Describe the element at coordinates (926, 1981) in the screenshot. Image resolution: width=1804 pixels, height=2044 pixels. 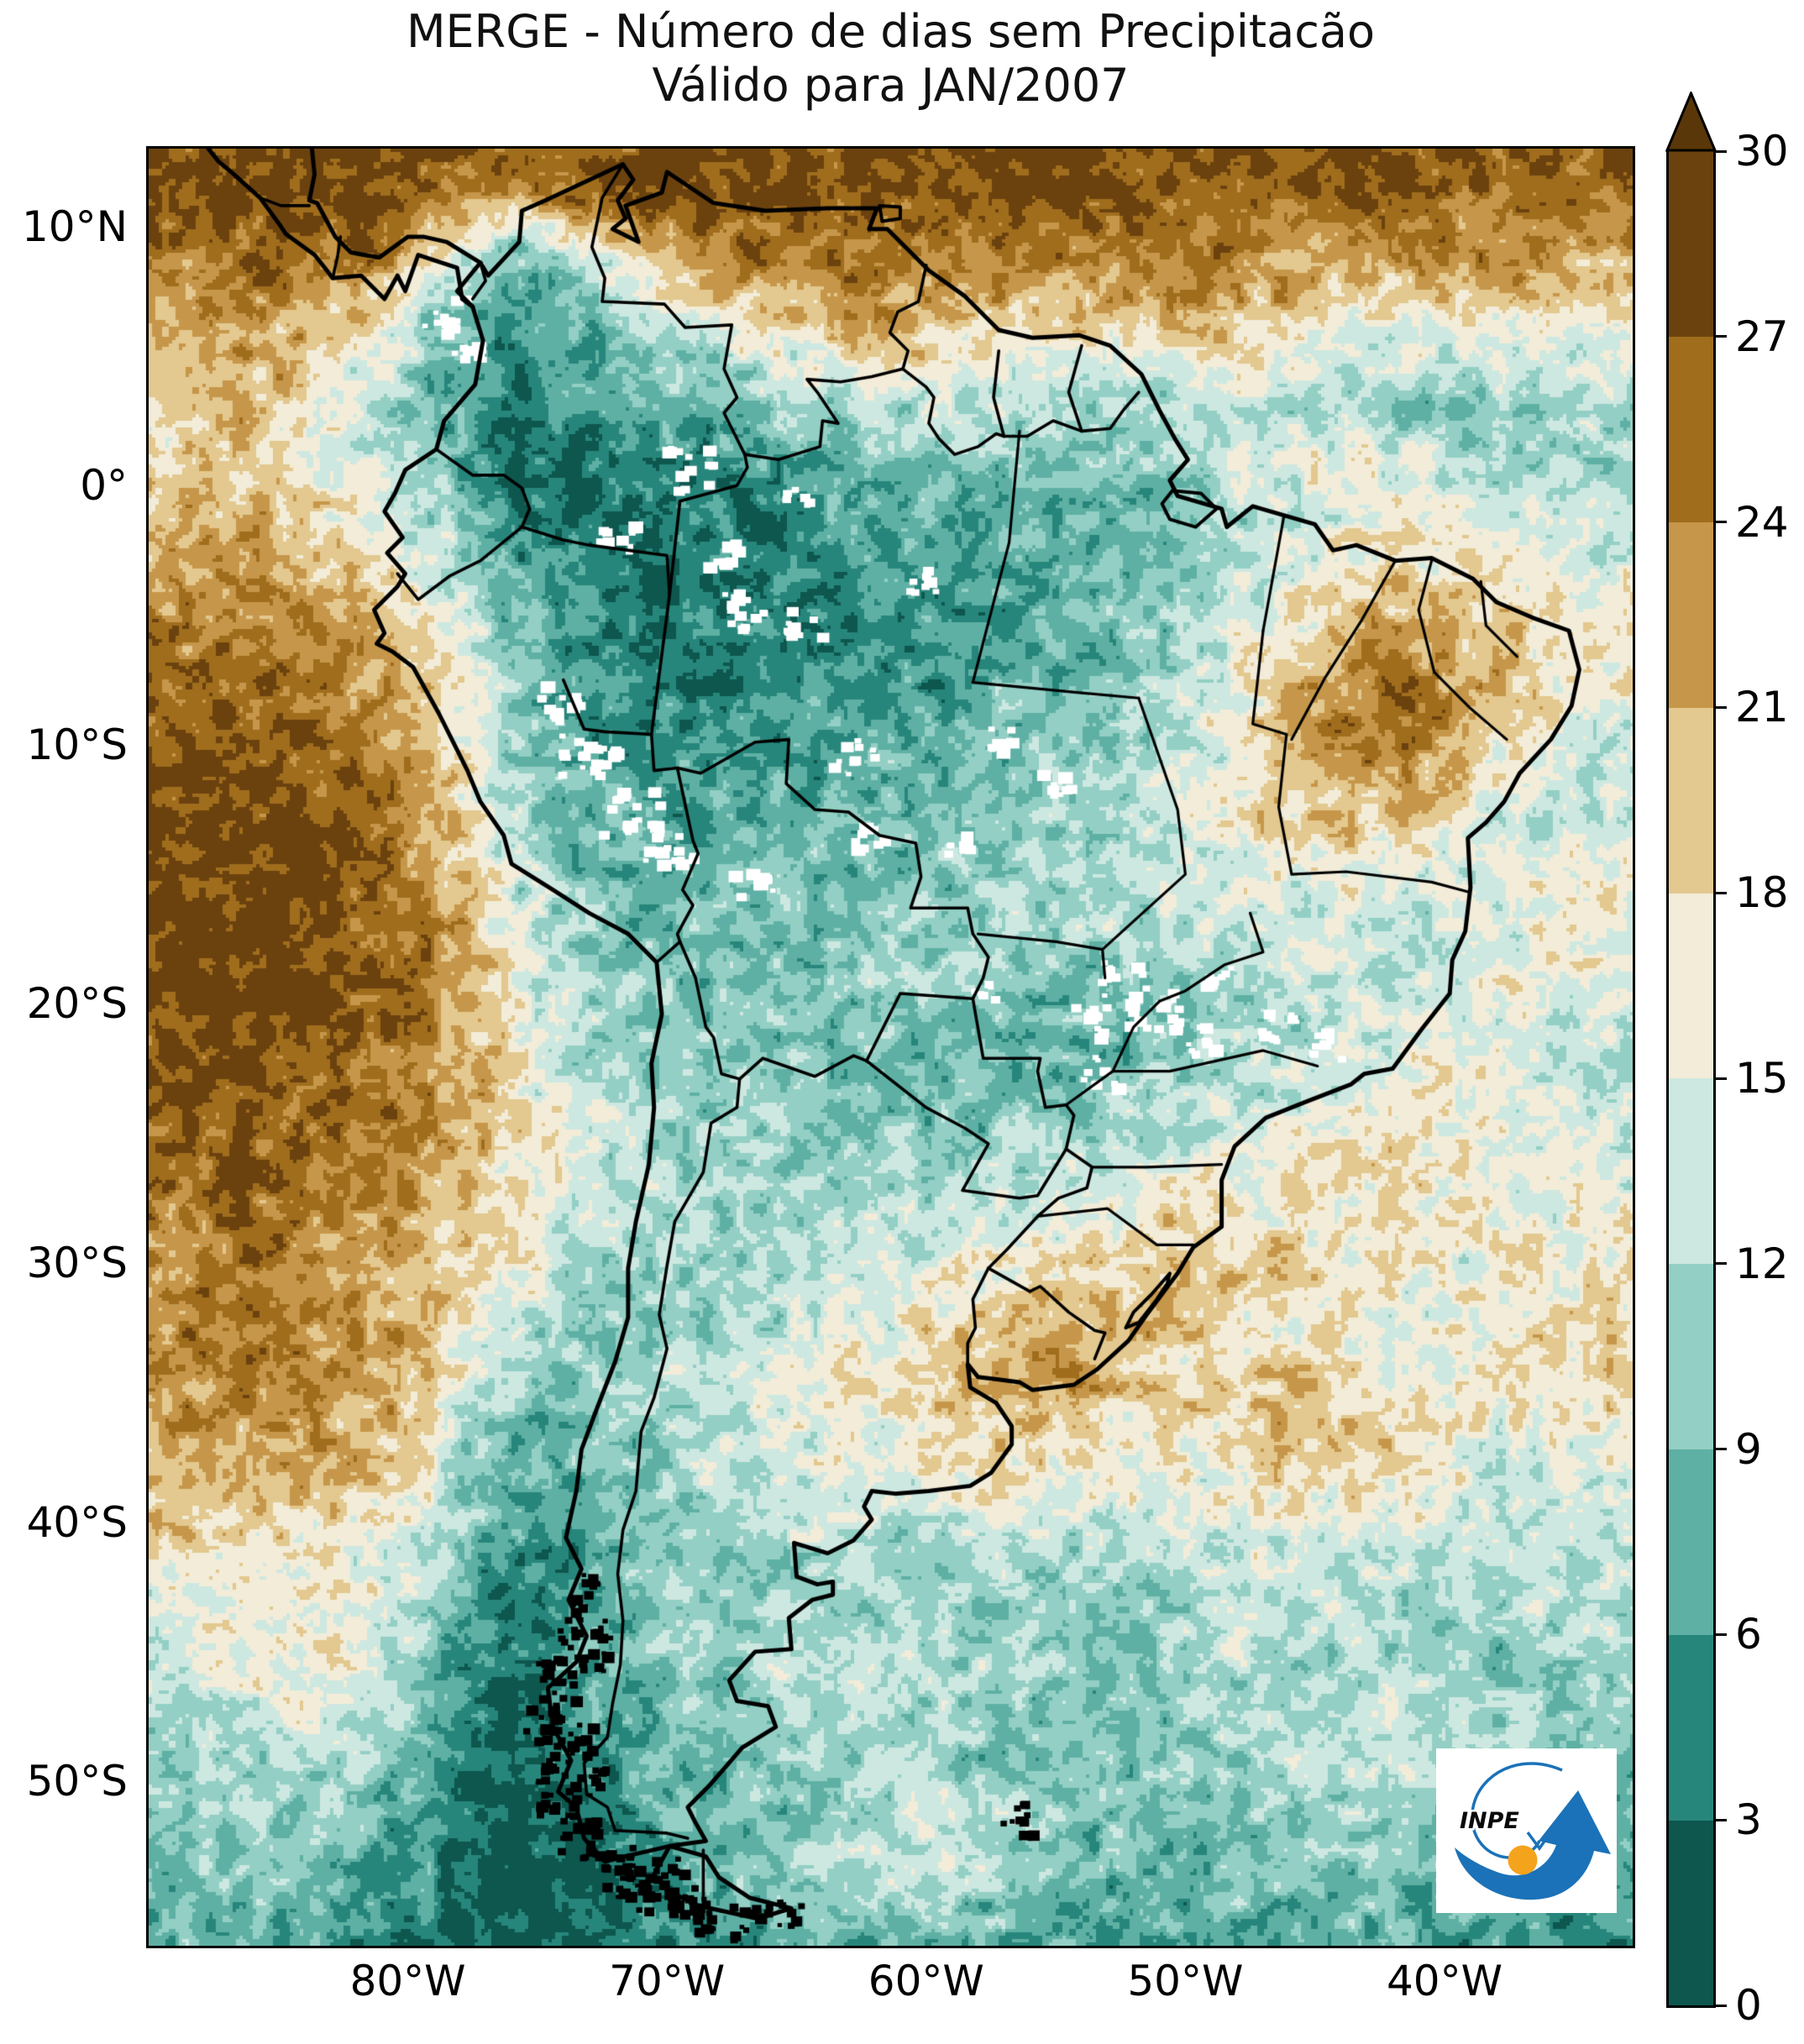
I see `lon-tick-label: 60°W` at that location.